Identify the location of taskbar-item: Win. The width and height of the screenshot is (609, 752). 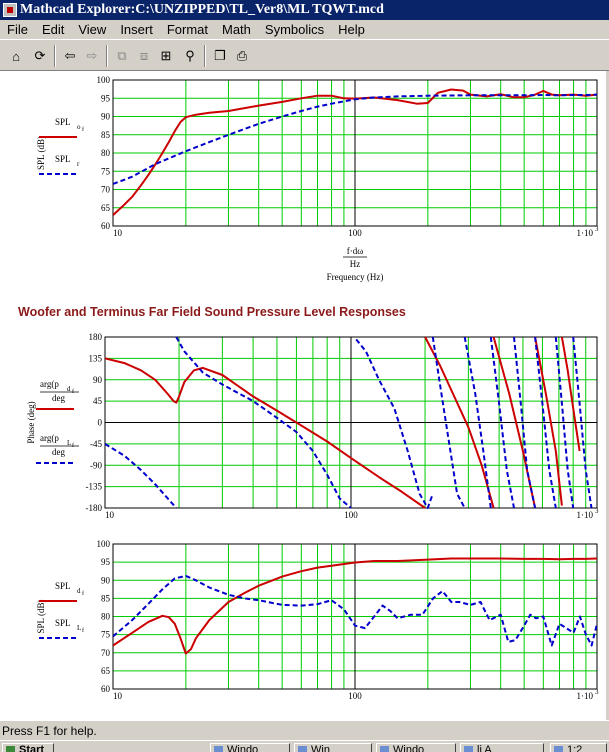
(333, 747).